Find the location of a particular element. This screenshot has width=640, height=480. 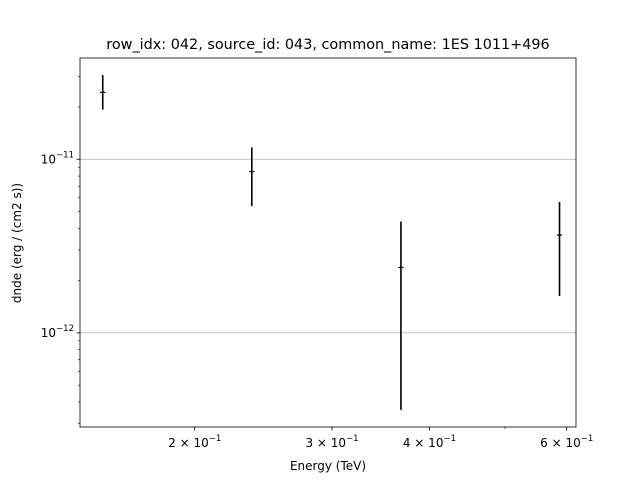

x-tick-label: 4 × 10⁻¹ is located at coordinates (429, 442).